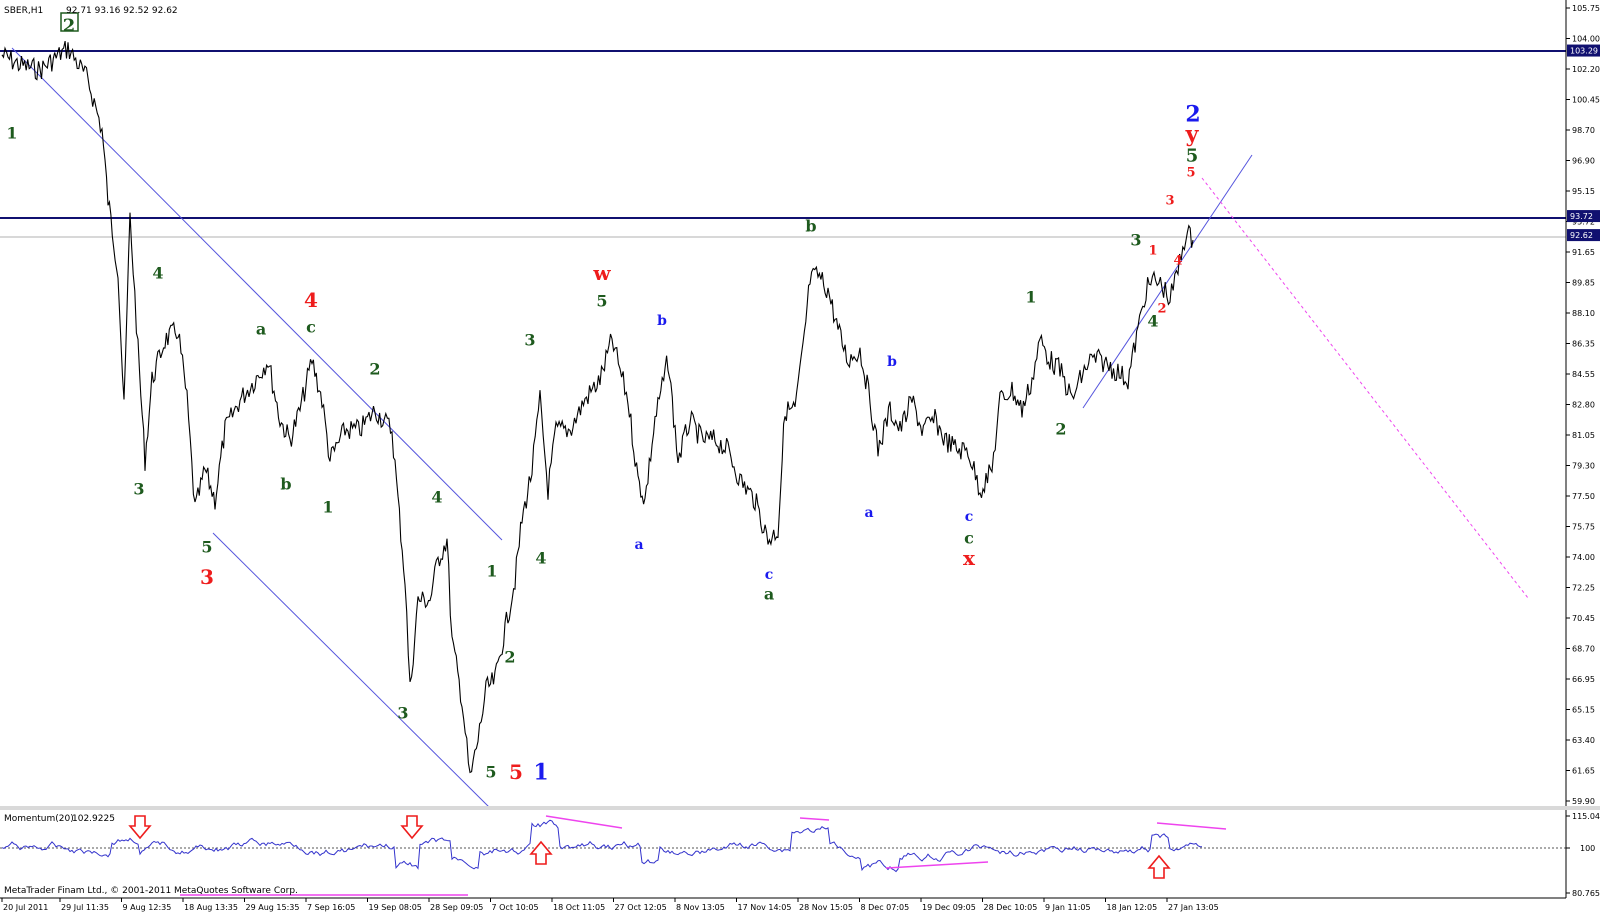 The image size is (1600, 918). I want to click on price-axis-label: 91.65, so click(1583, 252).